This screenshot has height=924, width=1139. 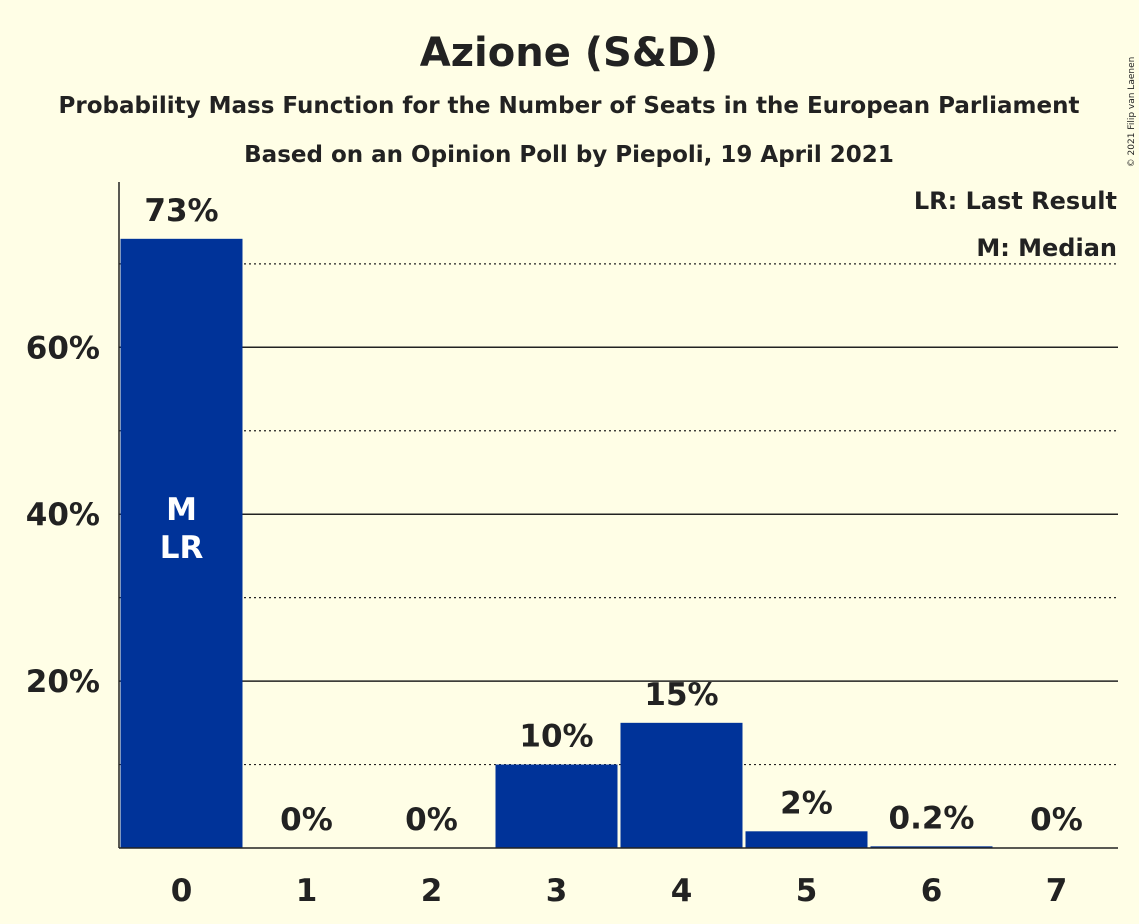 What do you see at coordinates (1057, 891) in the screenshot?
I see `x-tick-label: 7` at bounding box center [1057, 891].